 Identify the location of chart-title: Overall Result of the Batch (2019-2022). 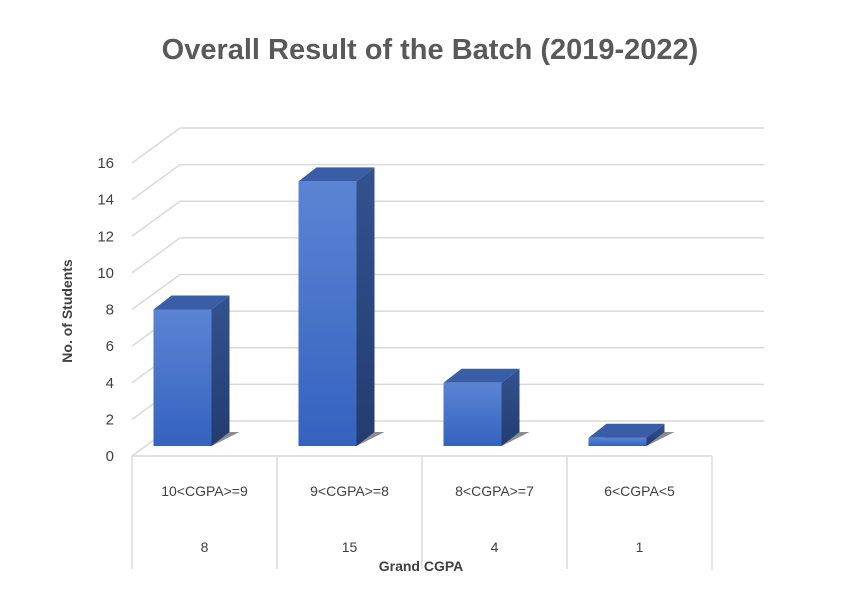
(430, 50).